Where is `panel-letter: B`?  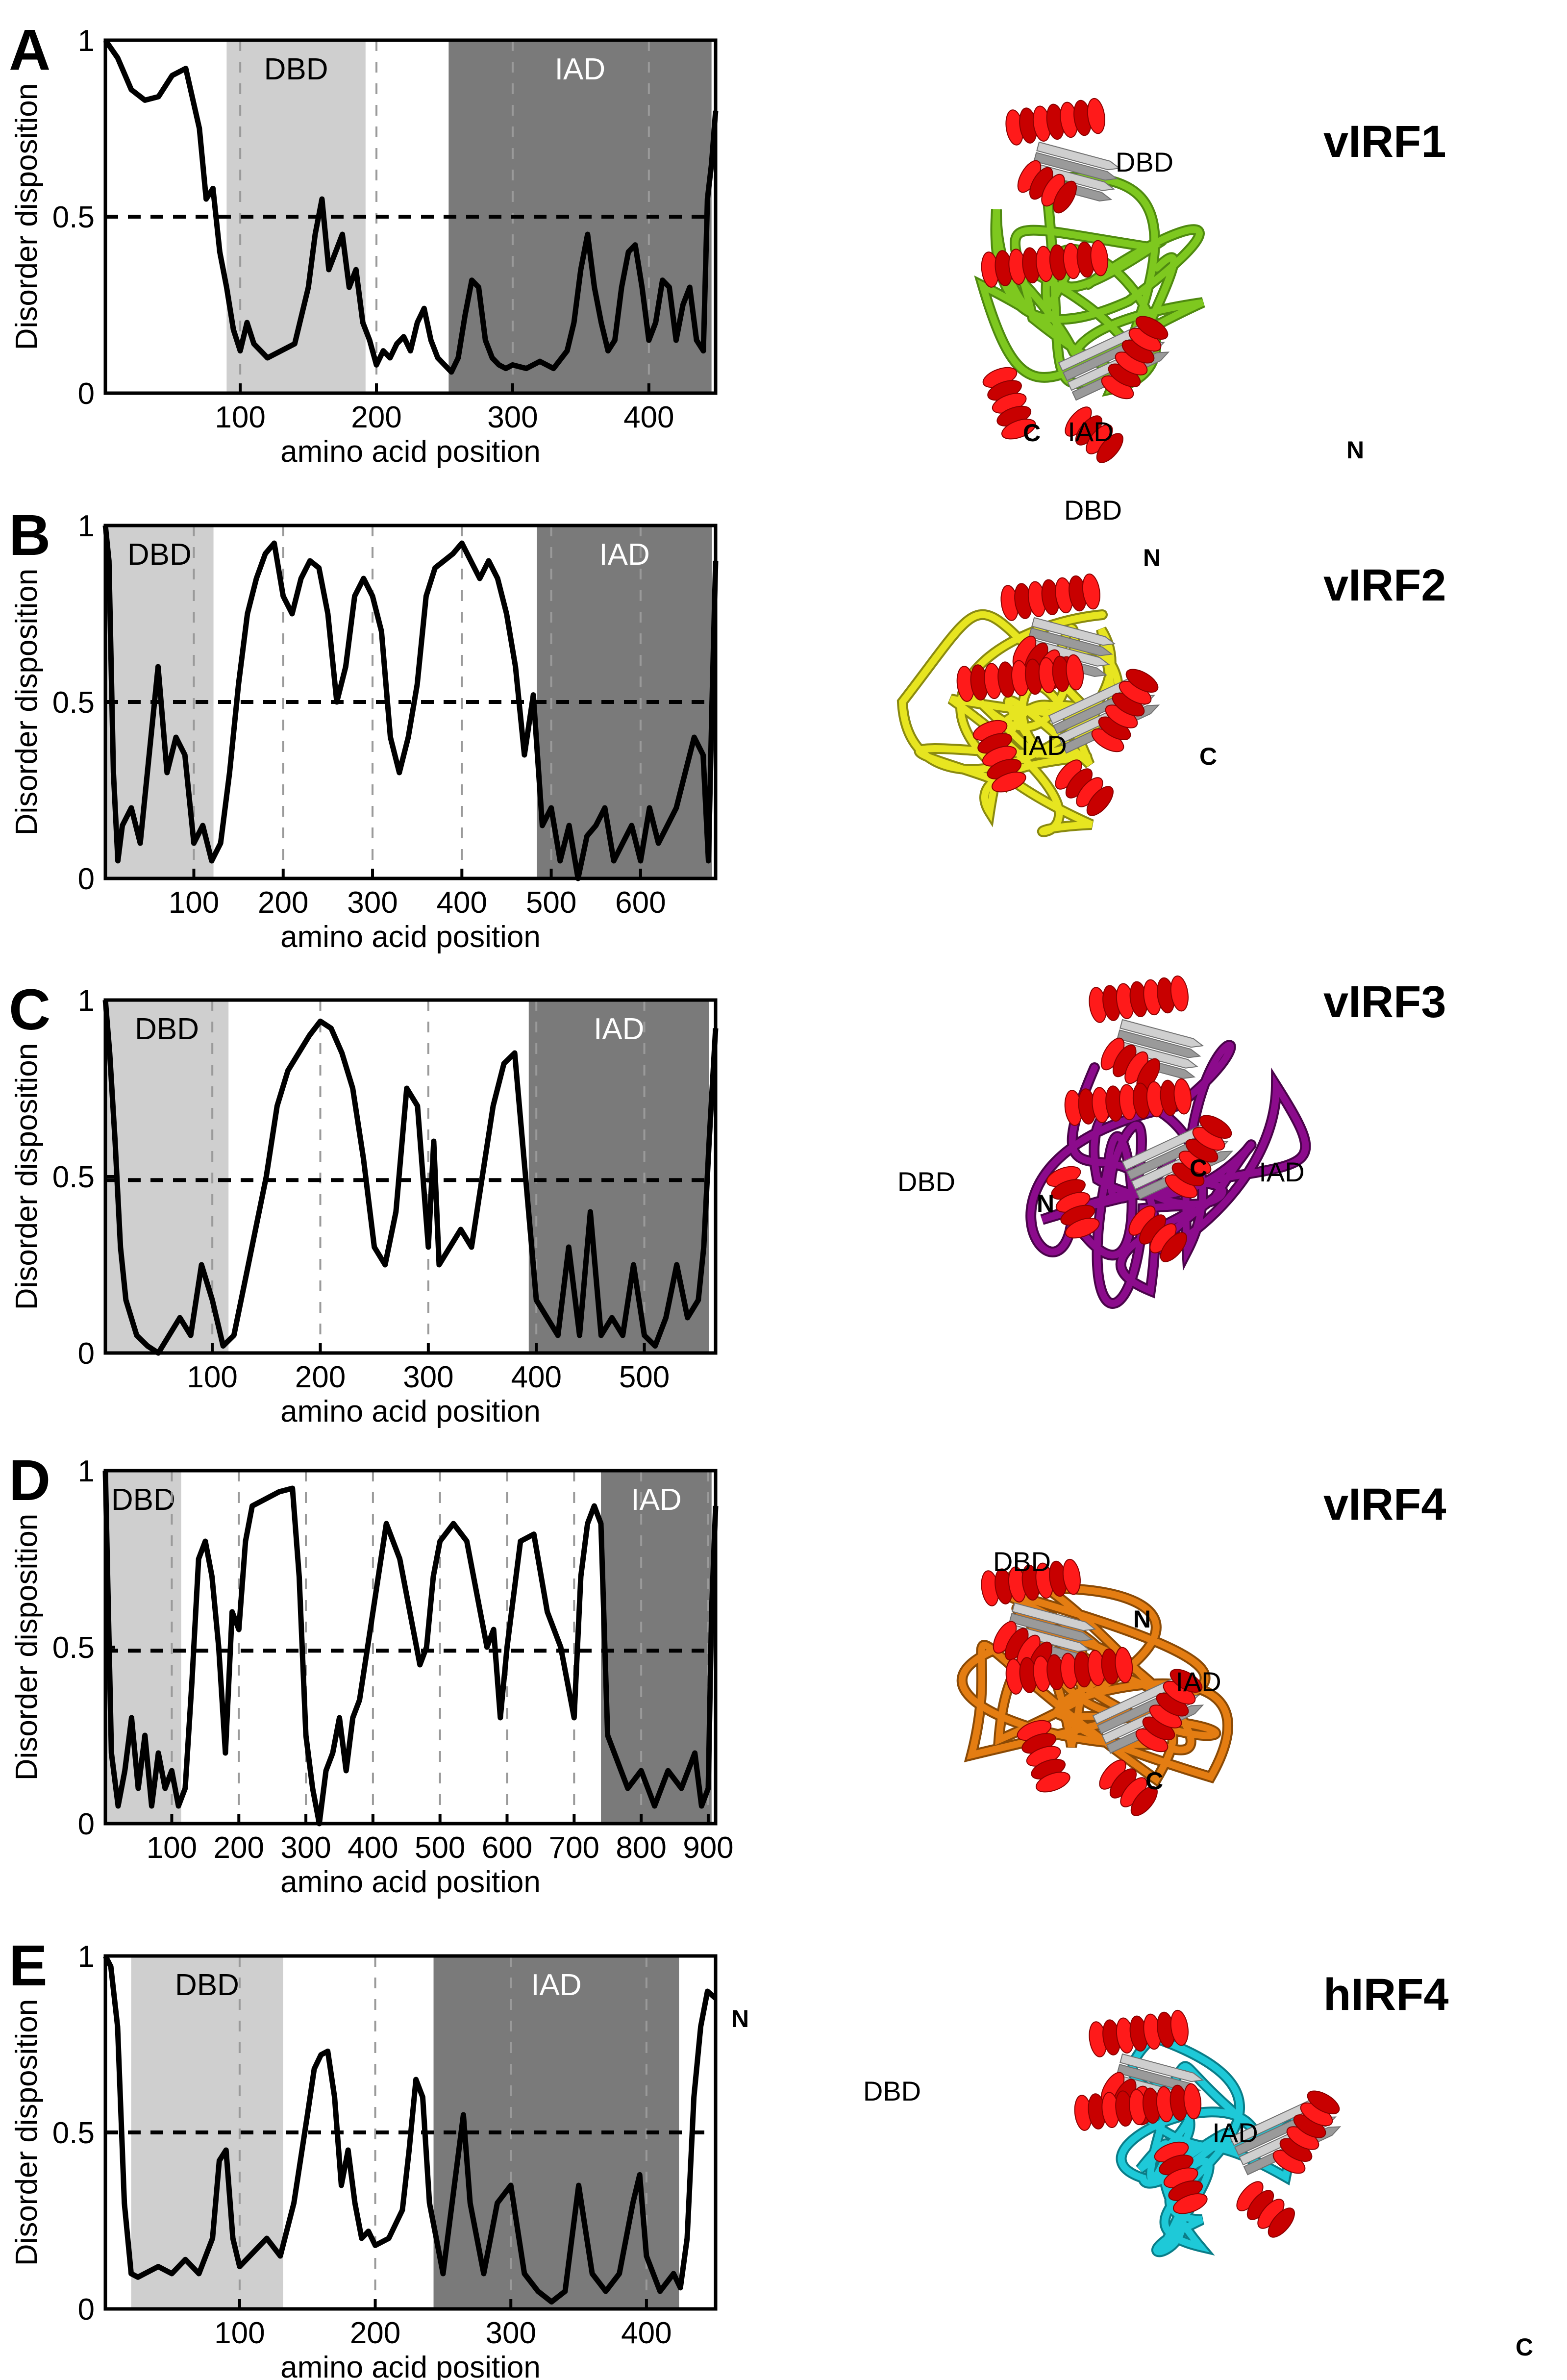 panel-letter: B is located at coordinates (30, 535).